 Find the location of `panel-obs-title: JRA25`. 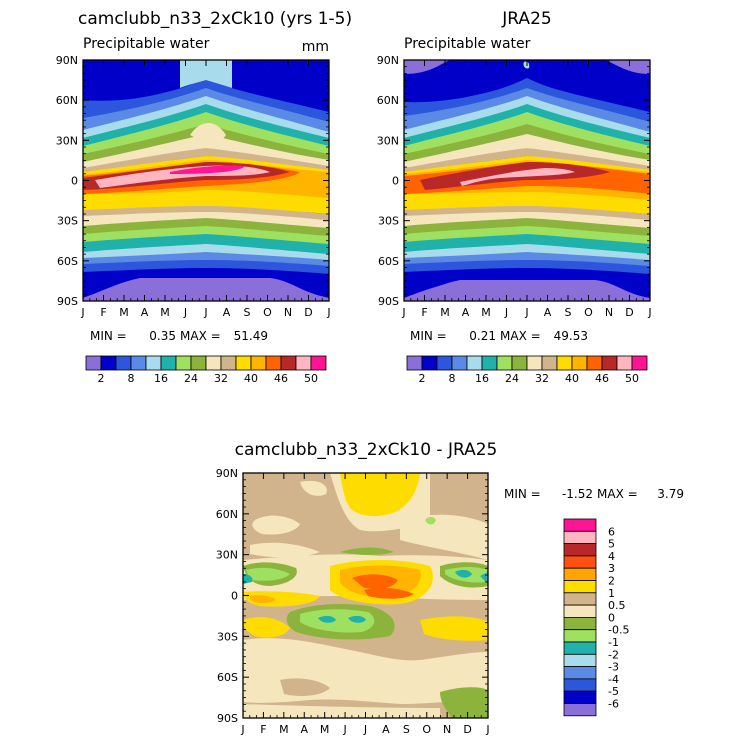

panel-obs-title: JRA25 is located at coordinates (526, 19).